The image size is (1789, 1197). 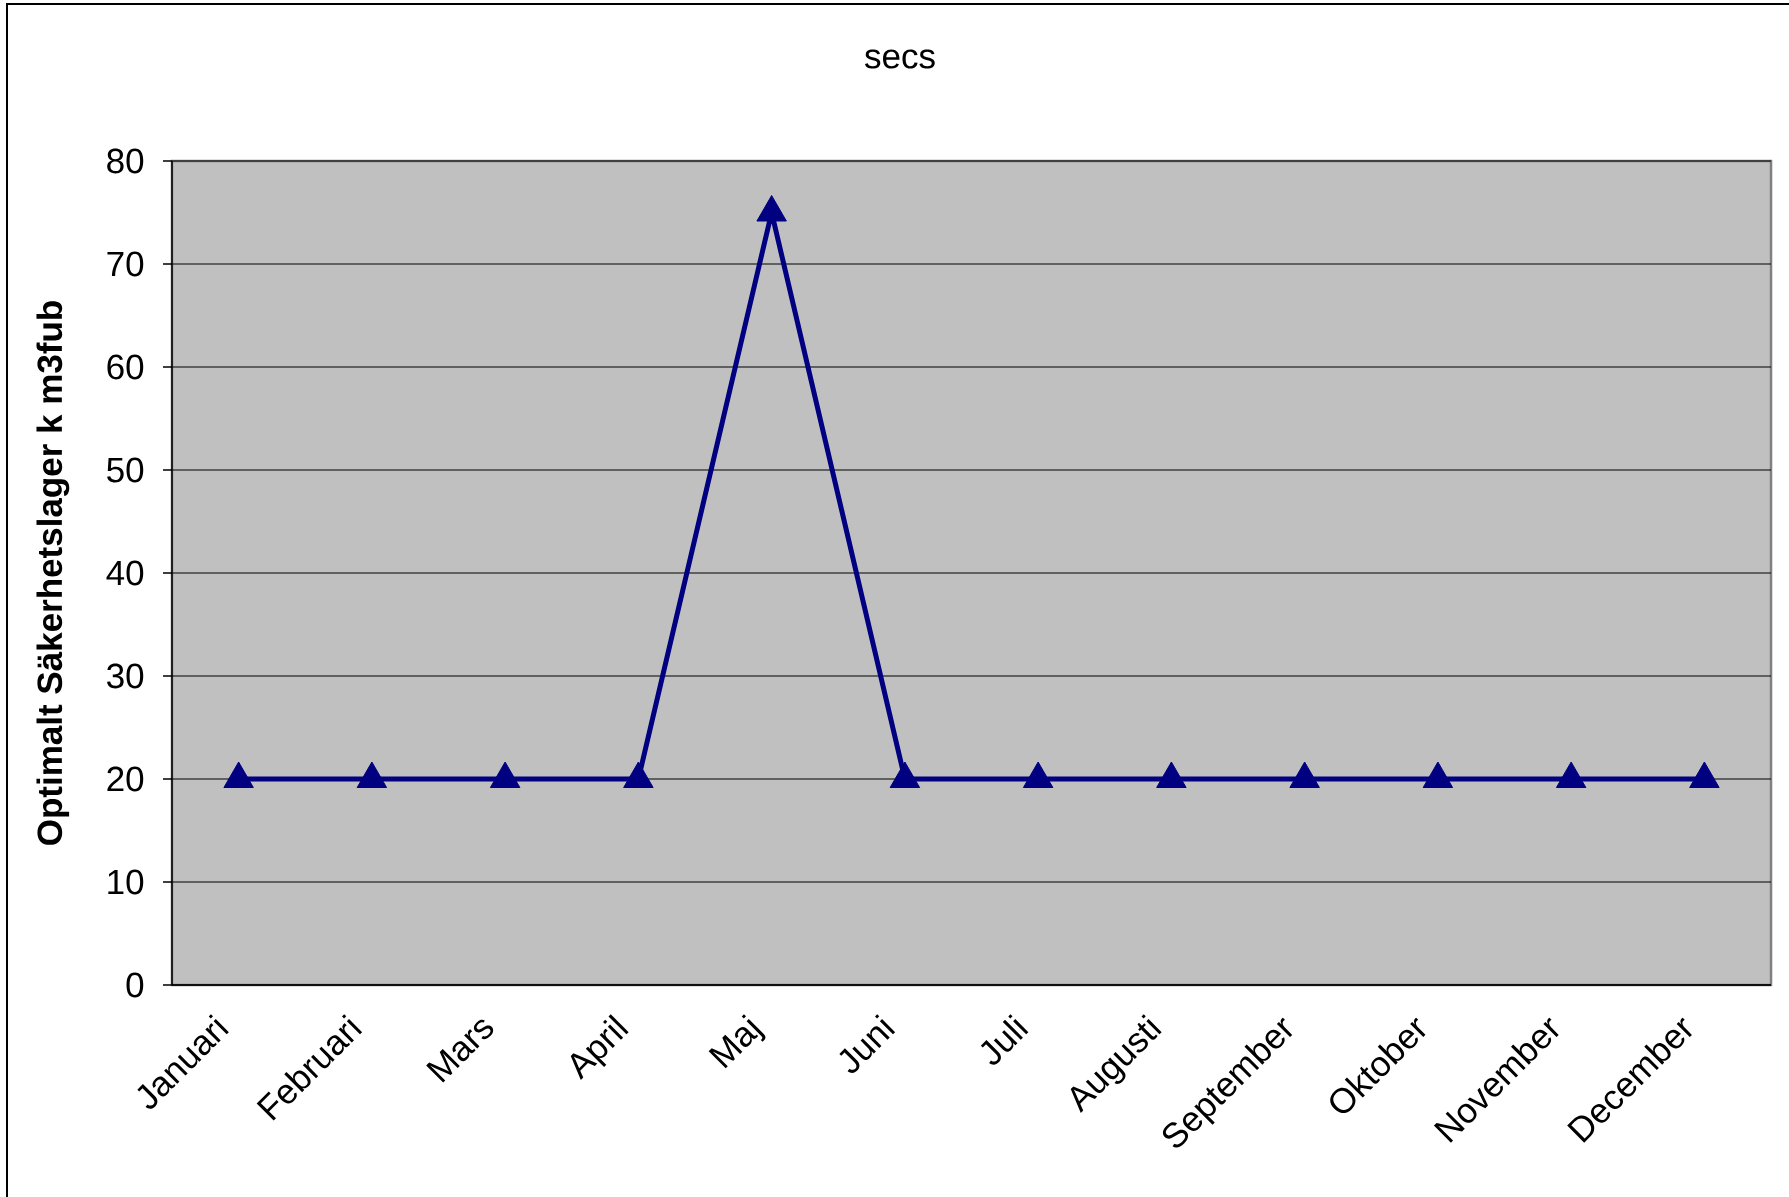 I want to click on y-tick-label: 50, so click(x=125, y=470).